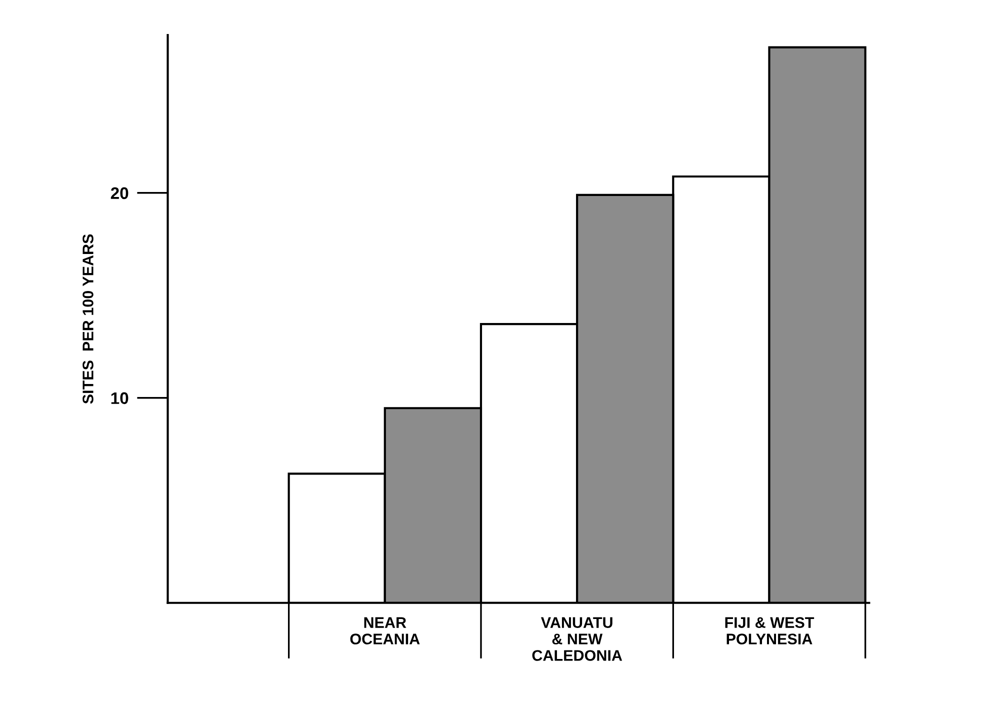  What do you see at coordinates (88, 319) in the screenshot?
I see `y-axis-title: SITES PER 100 YEARS` at bounding box center [88, 319].